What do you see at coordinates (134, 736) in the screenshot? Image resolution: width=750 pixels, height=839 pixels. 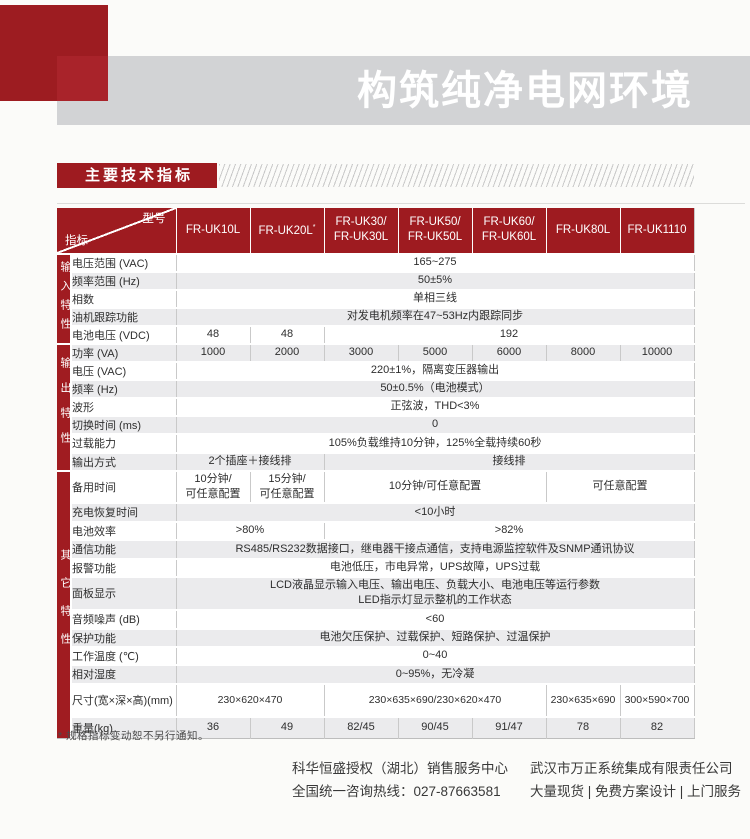 I see `footnote: * 规格指标变动恕不另行通知。` at bounding box center [134, 736].